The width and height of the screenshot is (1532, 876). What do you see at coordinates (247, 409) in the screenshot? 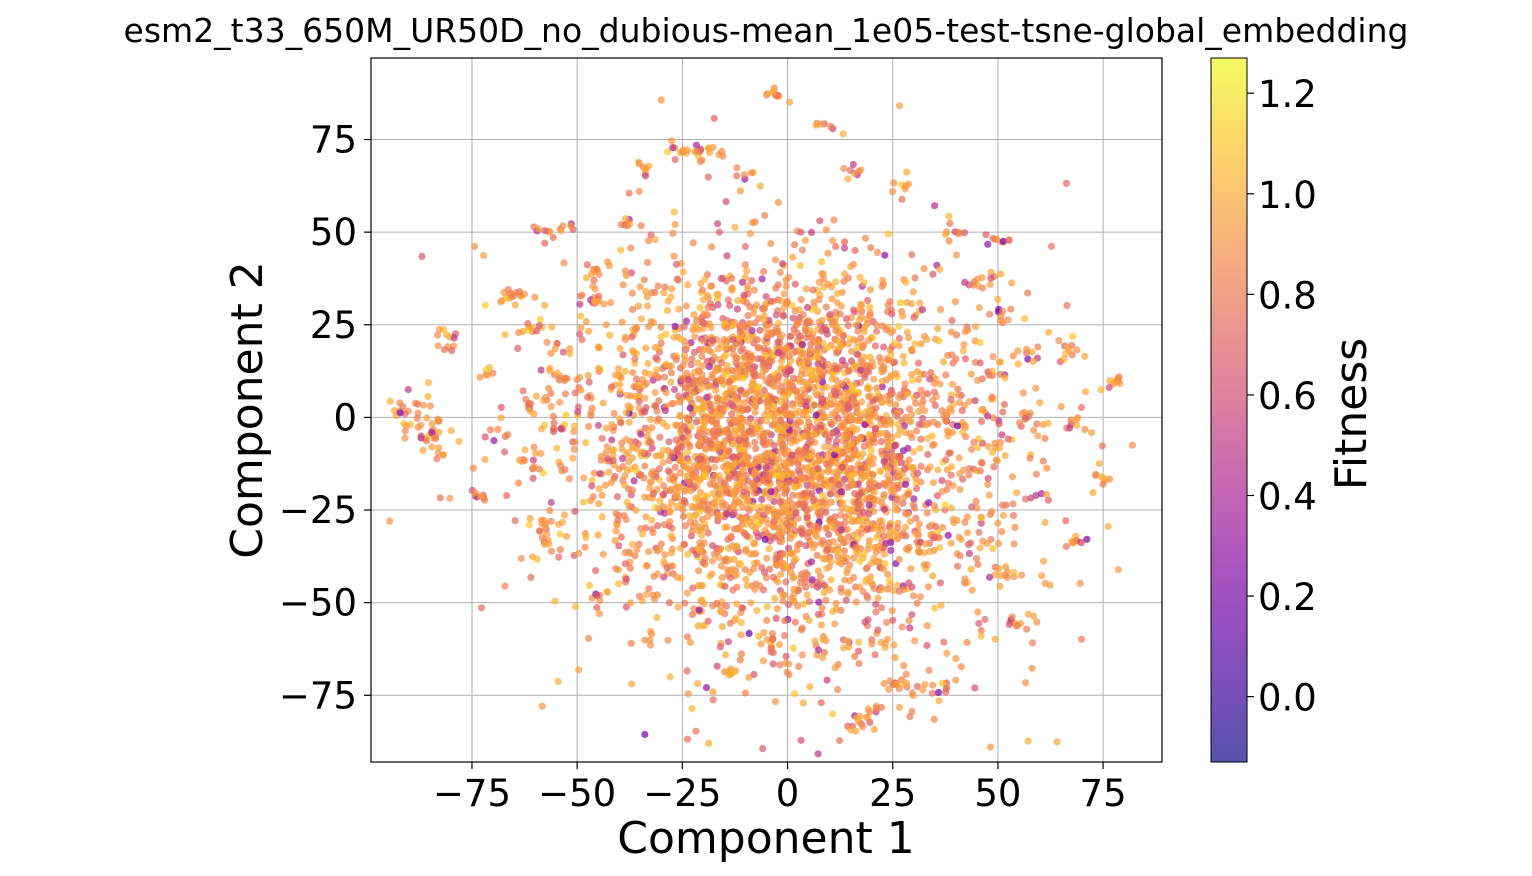
I see `y-axis-label: Component 2` at bounding box center [247, 409].